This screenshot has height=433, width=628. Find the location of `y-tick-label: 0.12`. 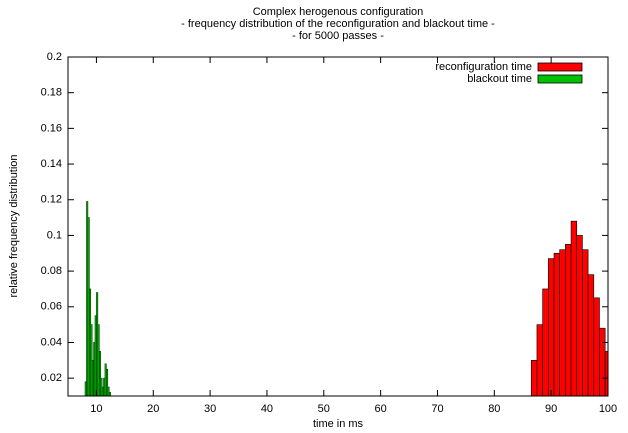

y-tick-label: 0.12 is located at coordinates (51, 200).